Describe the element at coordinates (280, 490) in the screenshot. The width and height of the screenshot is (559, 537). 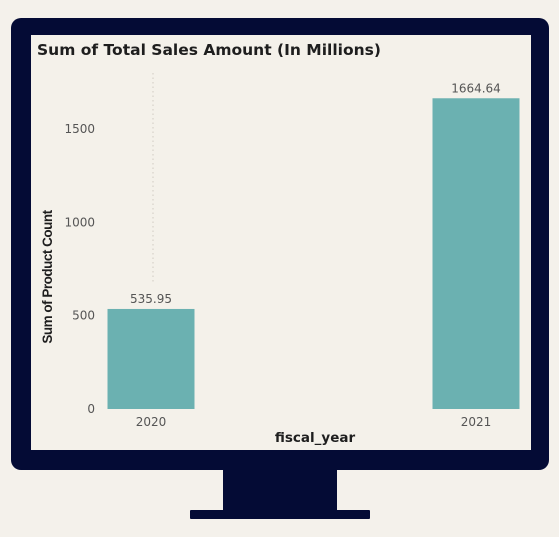
I see `monitor-stand-neck` at that location.